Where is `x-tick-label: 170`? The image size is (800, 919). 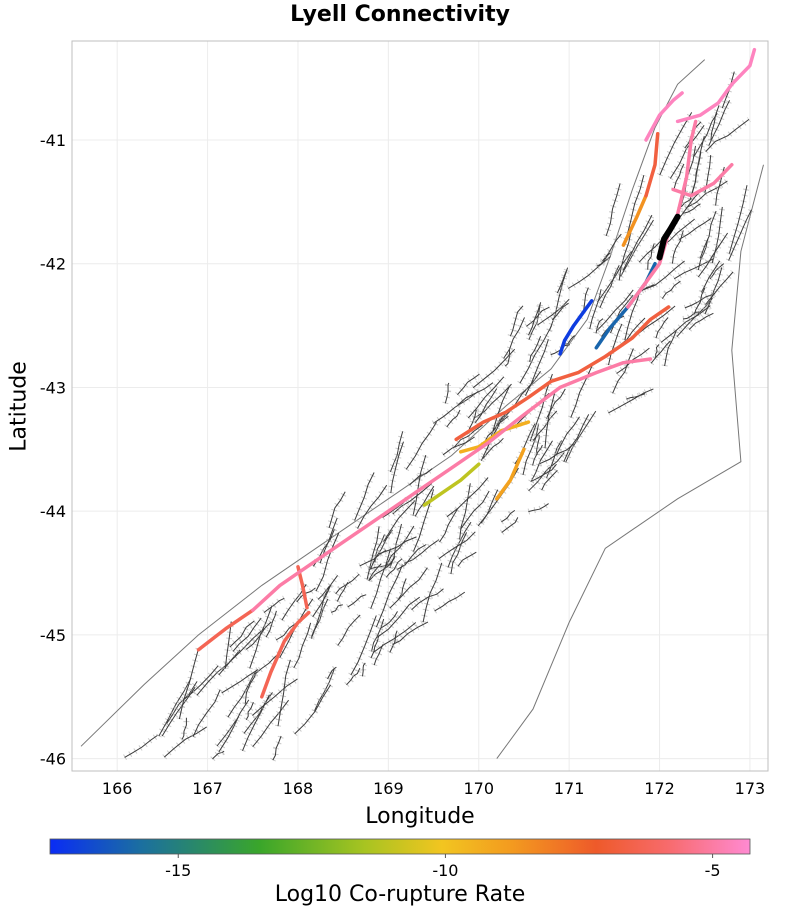 x-tick-label: 170 is located at coordinates (478, 788).